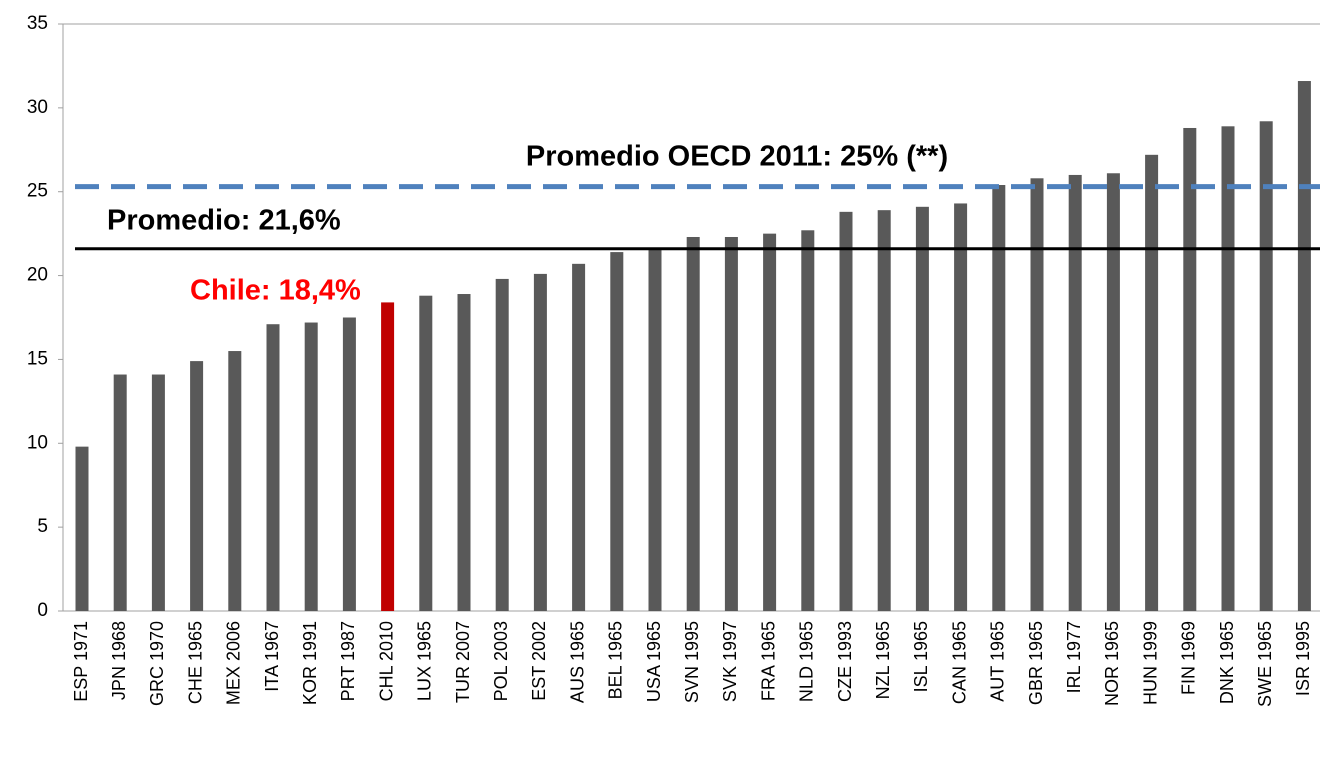 The image size is (1320, 757). Describe the element at coordinates (737, 157) in the screenshot. I see `reference-label: Promedio OECD 2011: 25% (**)` at that location.